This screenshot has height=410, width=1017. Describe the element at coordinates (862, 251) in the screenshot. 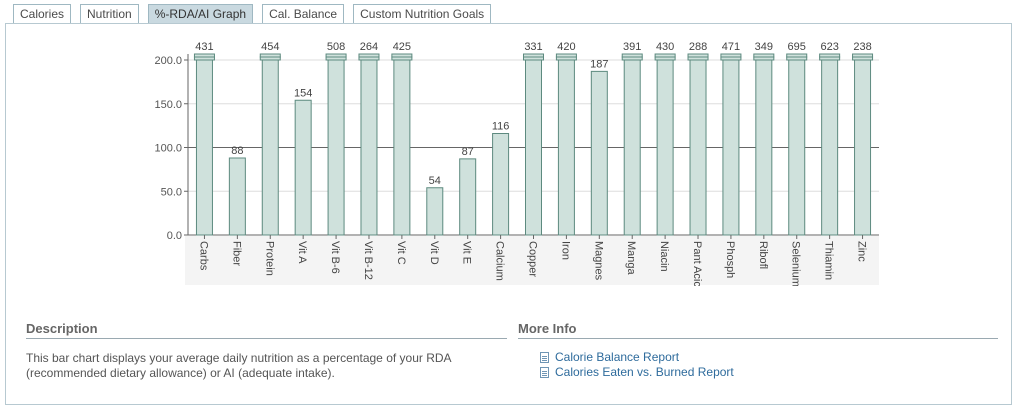

I see `x-tick-label: Zinc` at that location.